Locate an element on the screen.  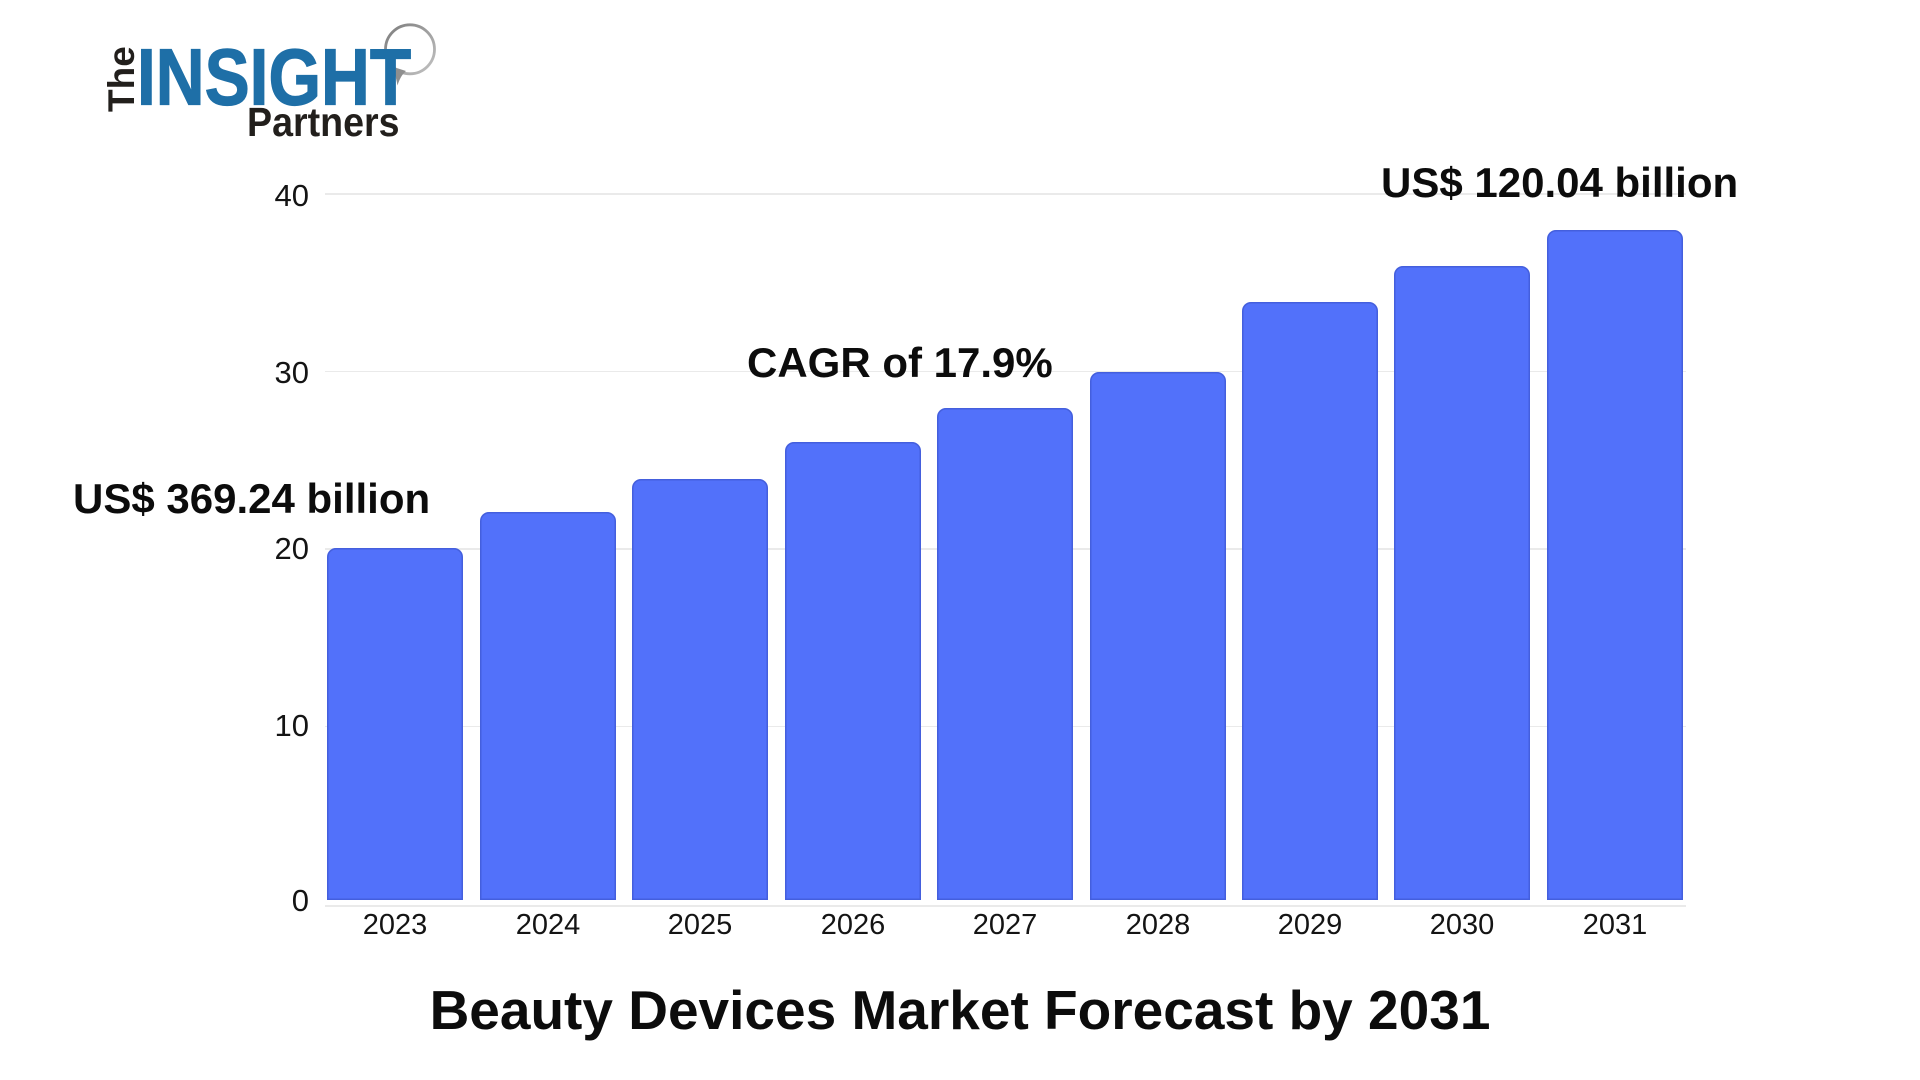
svg-text: The is located at coordinates (121, 79).